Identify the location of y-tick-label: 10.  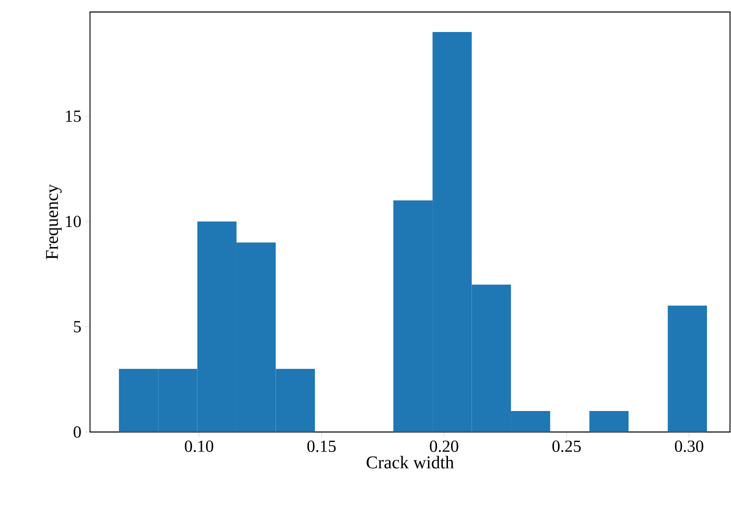
(73, 222).